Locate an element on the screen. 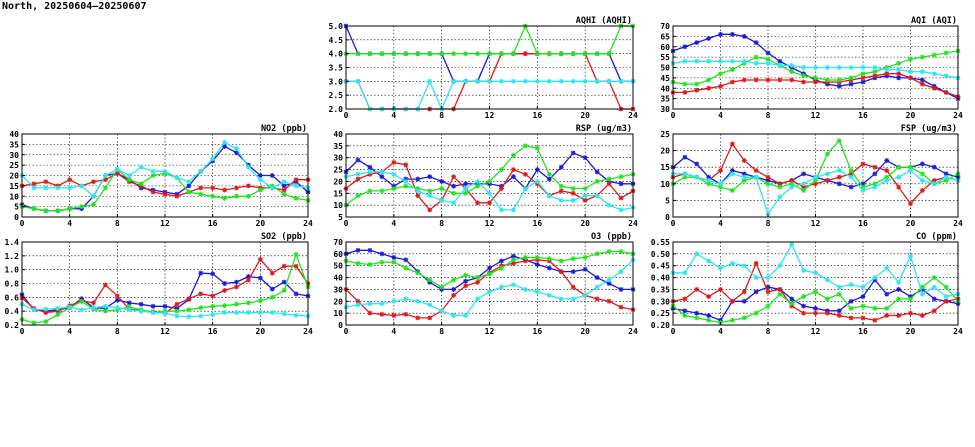 The image size is (975, 447). y-tick-label: 50 is located at coordinates (338, 266).